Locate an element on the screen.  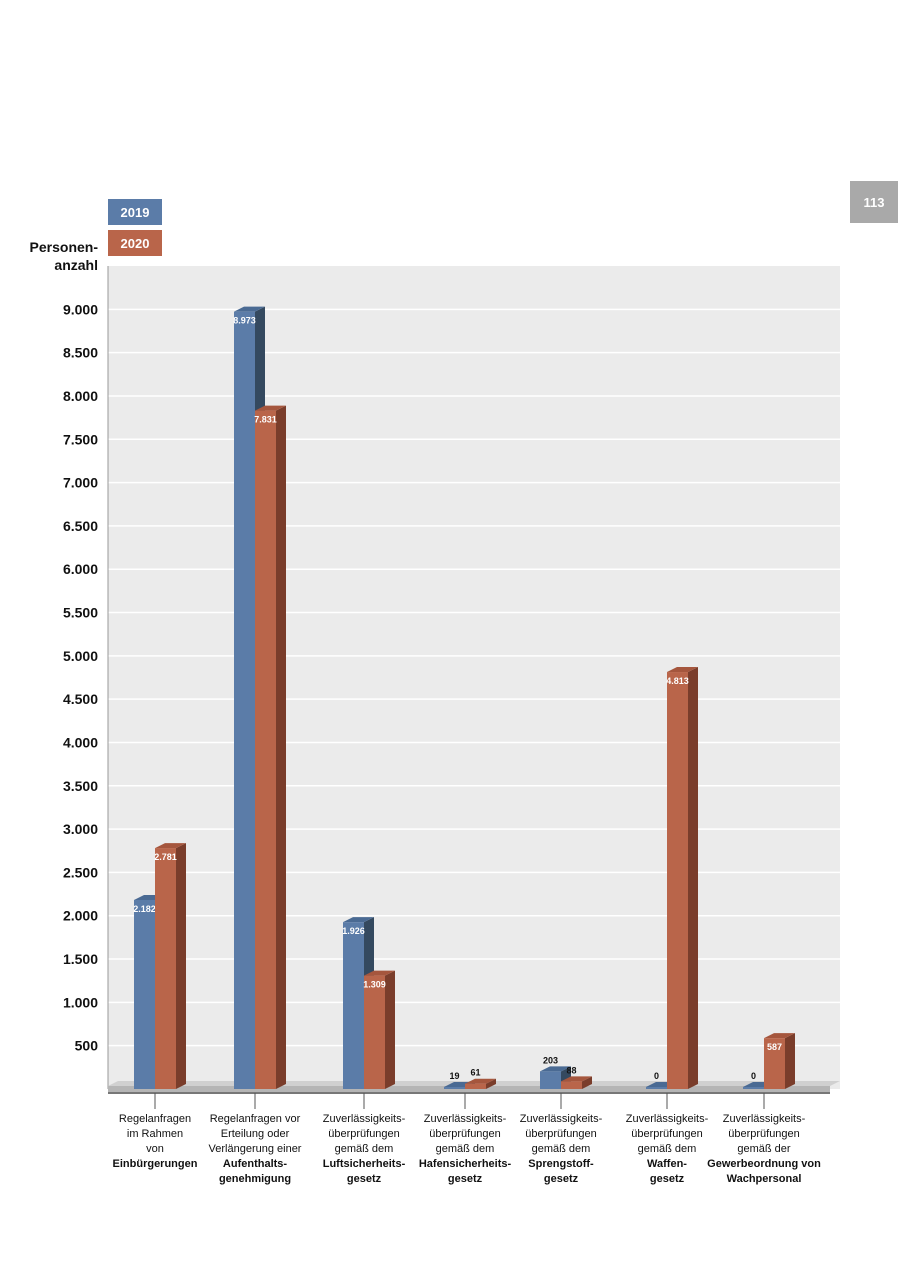
data-label-2020: 88 is located at coordinates (571, 1070).